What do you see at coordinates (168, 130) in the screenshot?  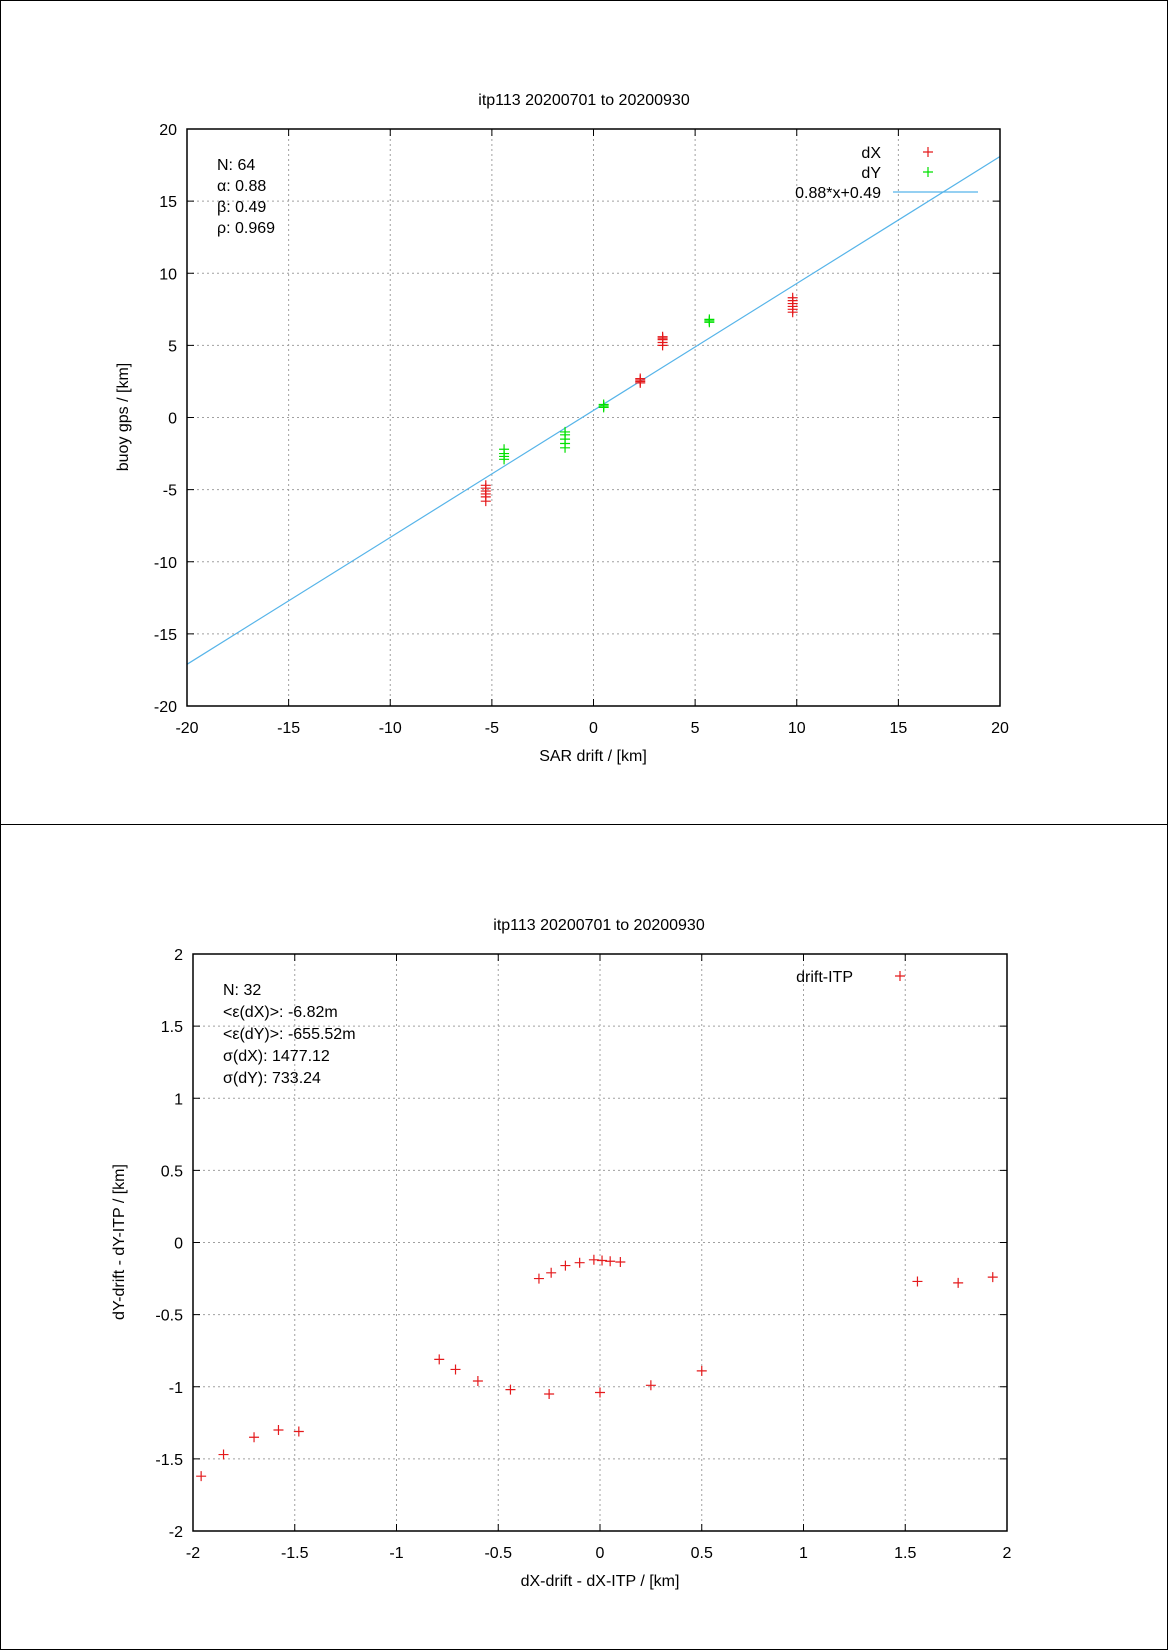 I see `chart-1-ytick-label: 20` at bounding box center [168, 130].